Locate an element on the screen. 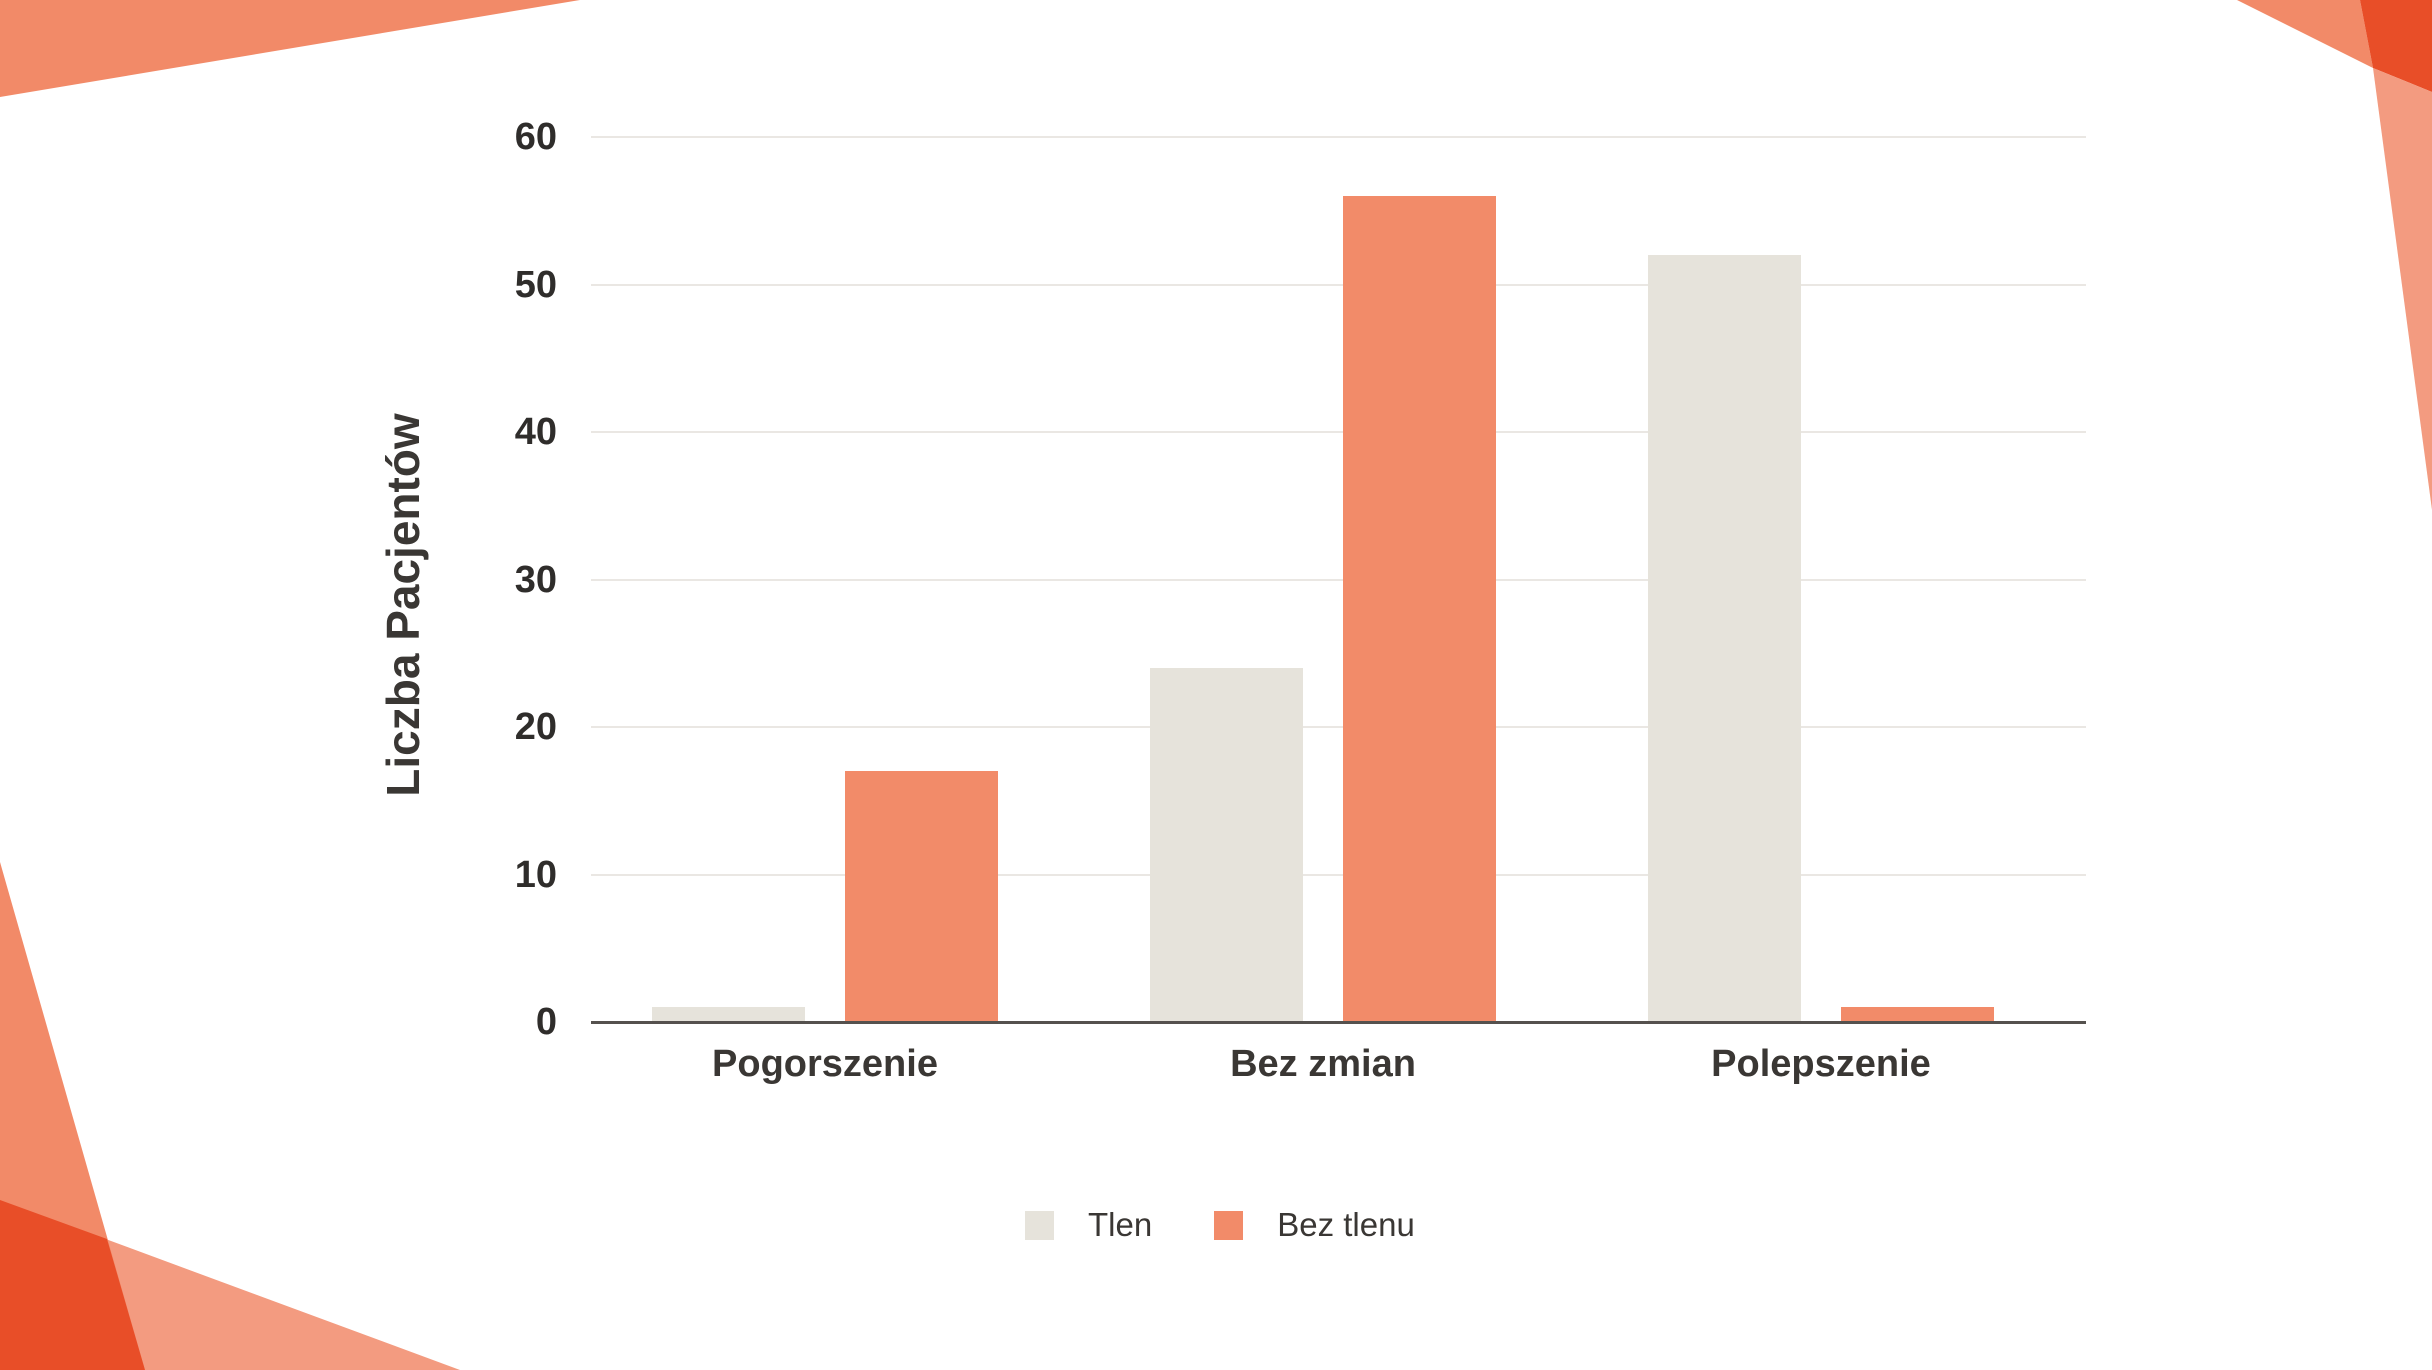  x-axis-line is located at coordinates (1338, 1022).